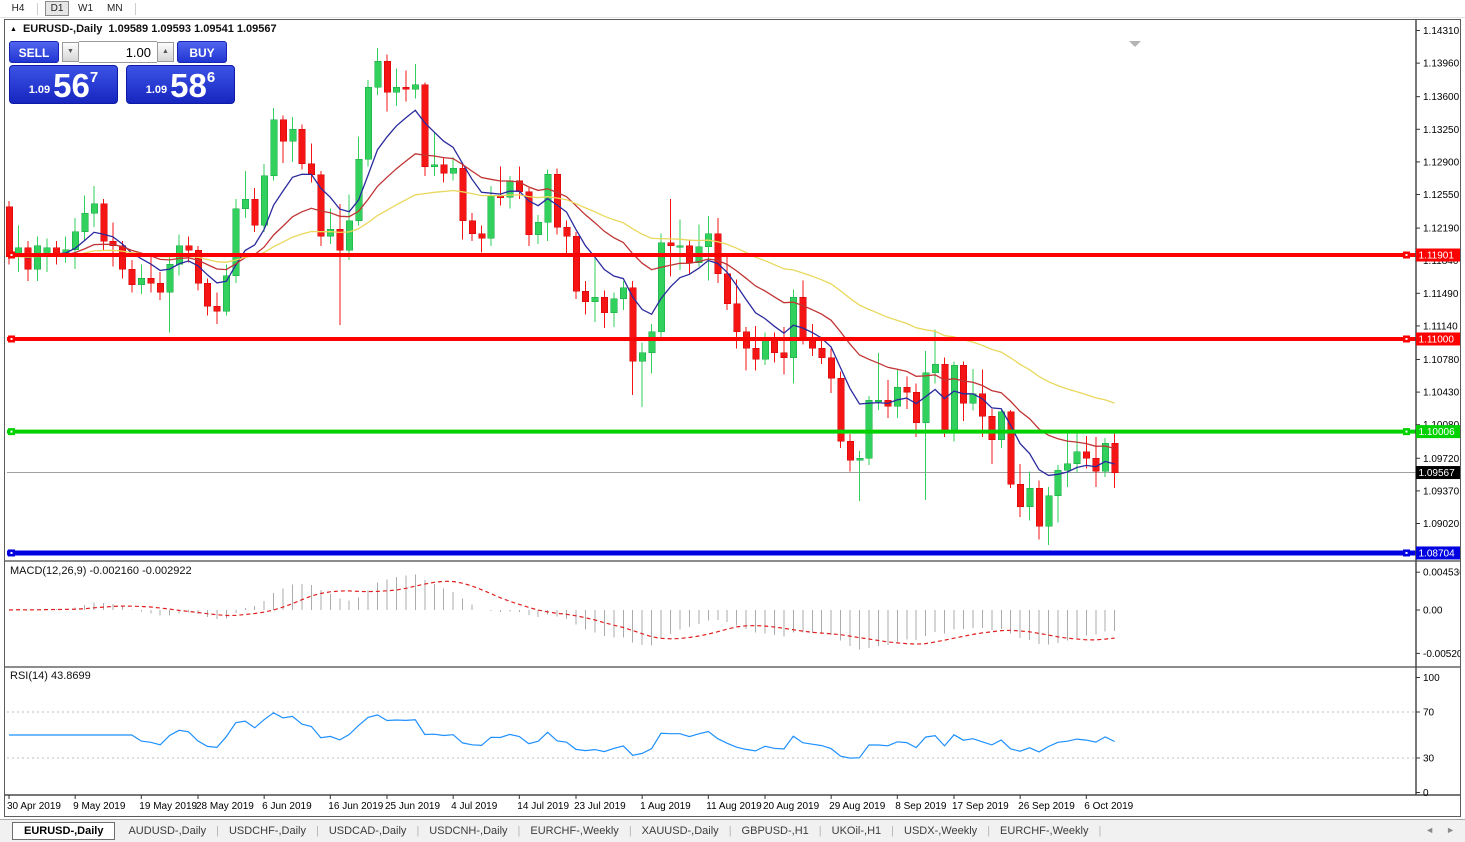 The width and height of the screenshot is (1465, 842). I want to click on hline-1.10006, so click(711, 432).